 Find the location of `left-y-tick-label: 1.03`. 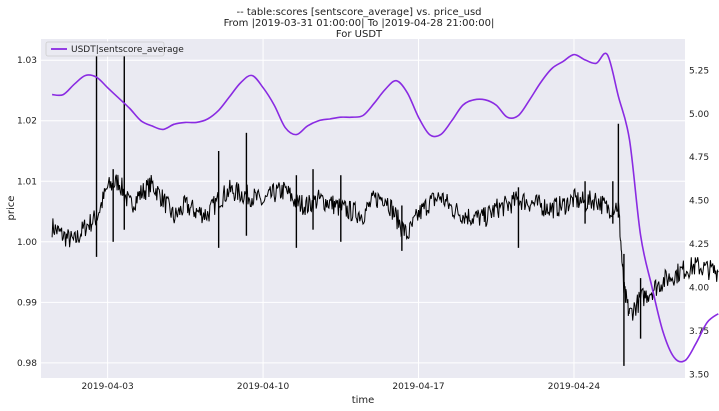

left-y-tick-label: 1.03 is located at coordinates (27, 61).